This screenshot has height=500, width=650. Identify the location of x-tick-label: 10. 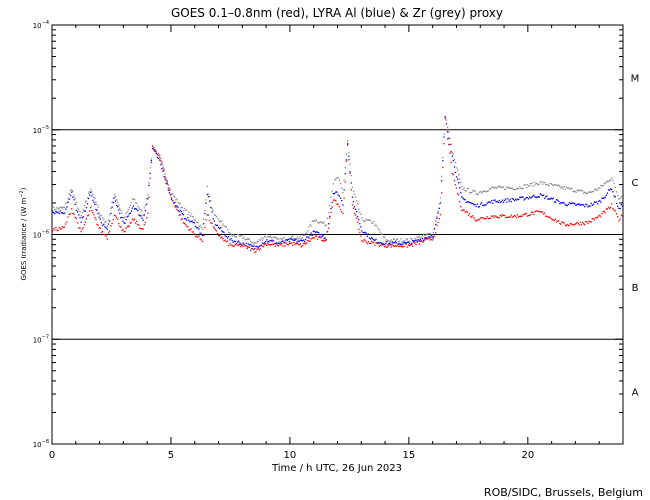
(290, 455).